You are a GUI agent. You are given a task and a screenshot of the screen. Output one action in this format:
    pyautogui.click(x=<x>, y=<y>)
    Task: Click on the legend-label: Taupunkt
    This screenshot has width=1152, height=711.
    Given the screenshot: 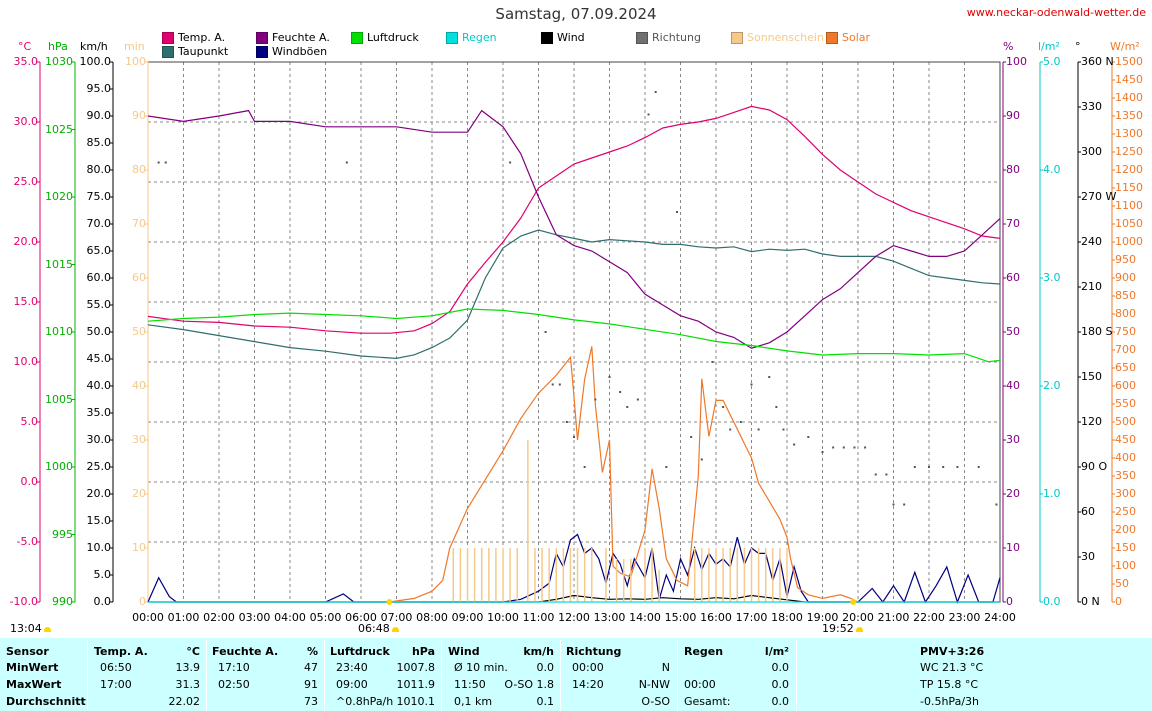 What is the action you would take?
    pyautogui.click(x=203, y=51)
    